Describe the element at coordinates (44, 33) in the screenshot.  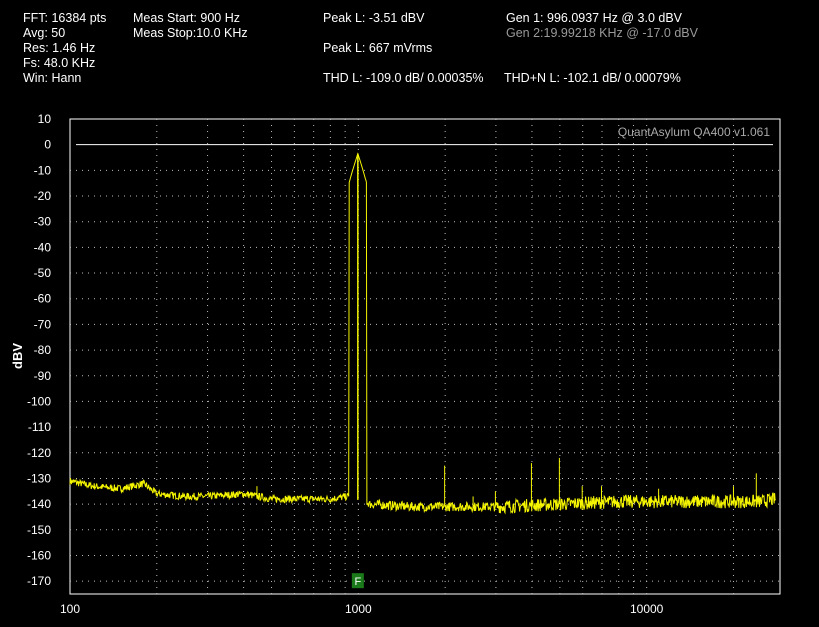
I see `averages: Avg: 50` at that location.